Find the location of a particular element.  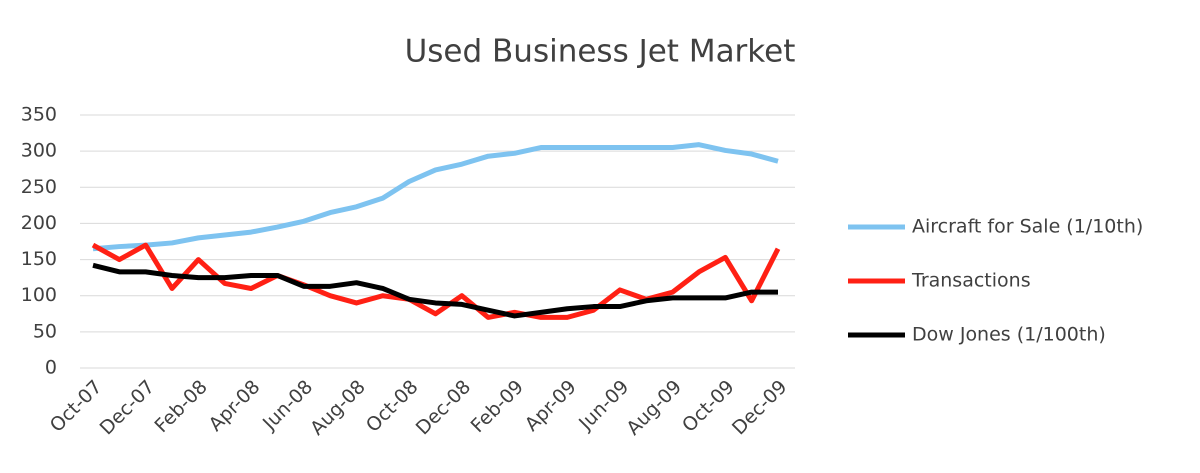

y-tick-label: 350 is located at coordinates (39, 115).